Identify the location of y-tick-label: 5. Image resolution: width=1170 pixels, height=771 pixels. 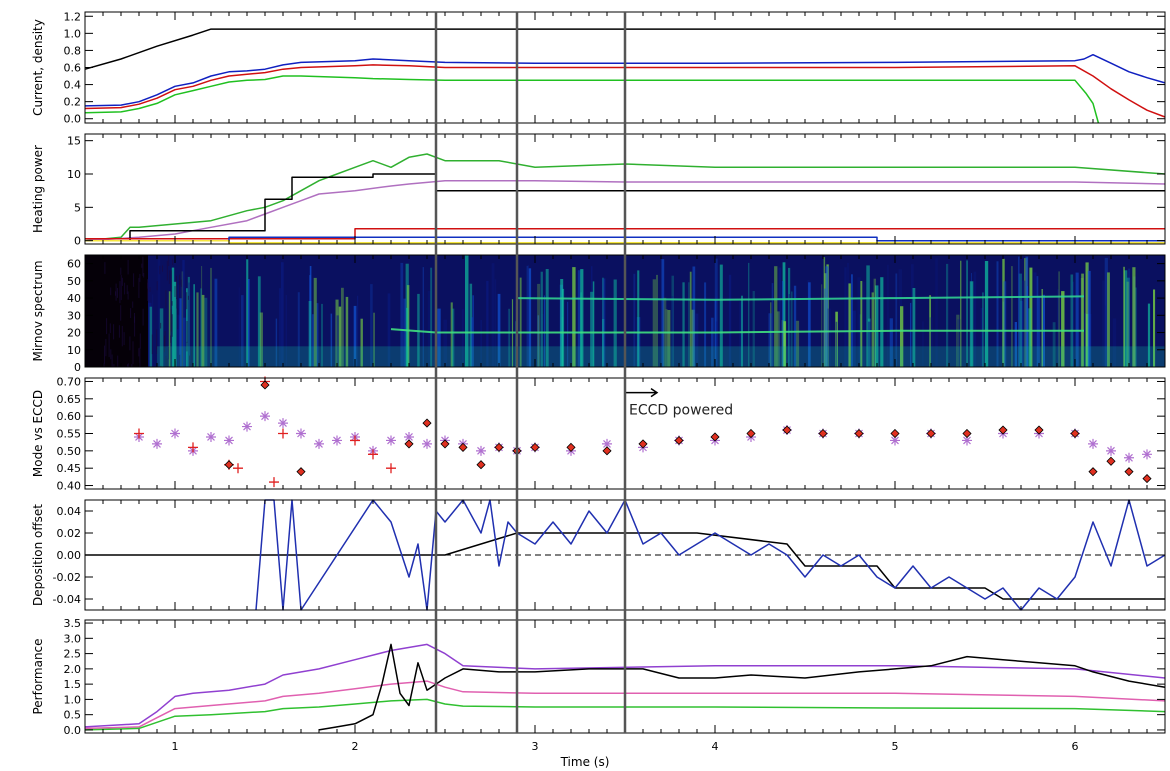
(77, 207).